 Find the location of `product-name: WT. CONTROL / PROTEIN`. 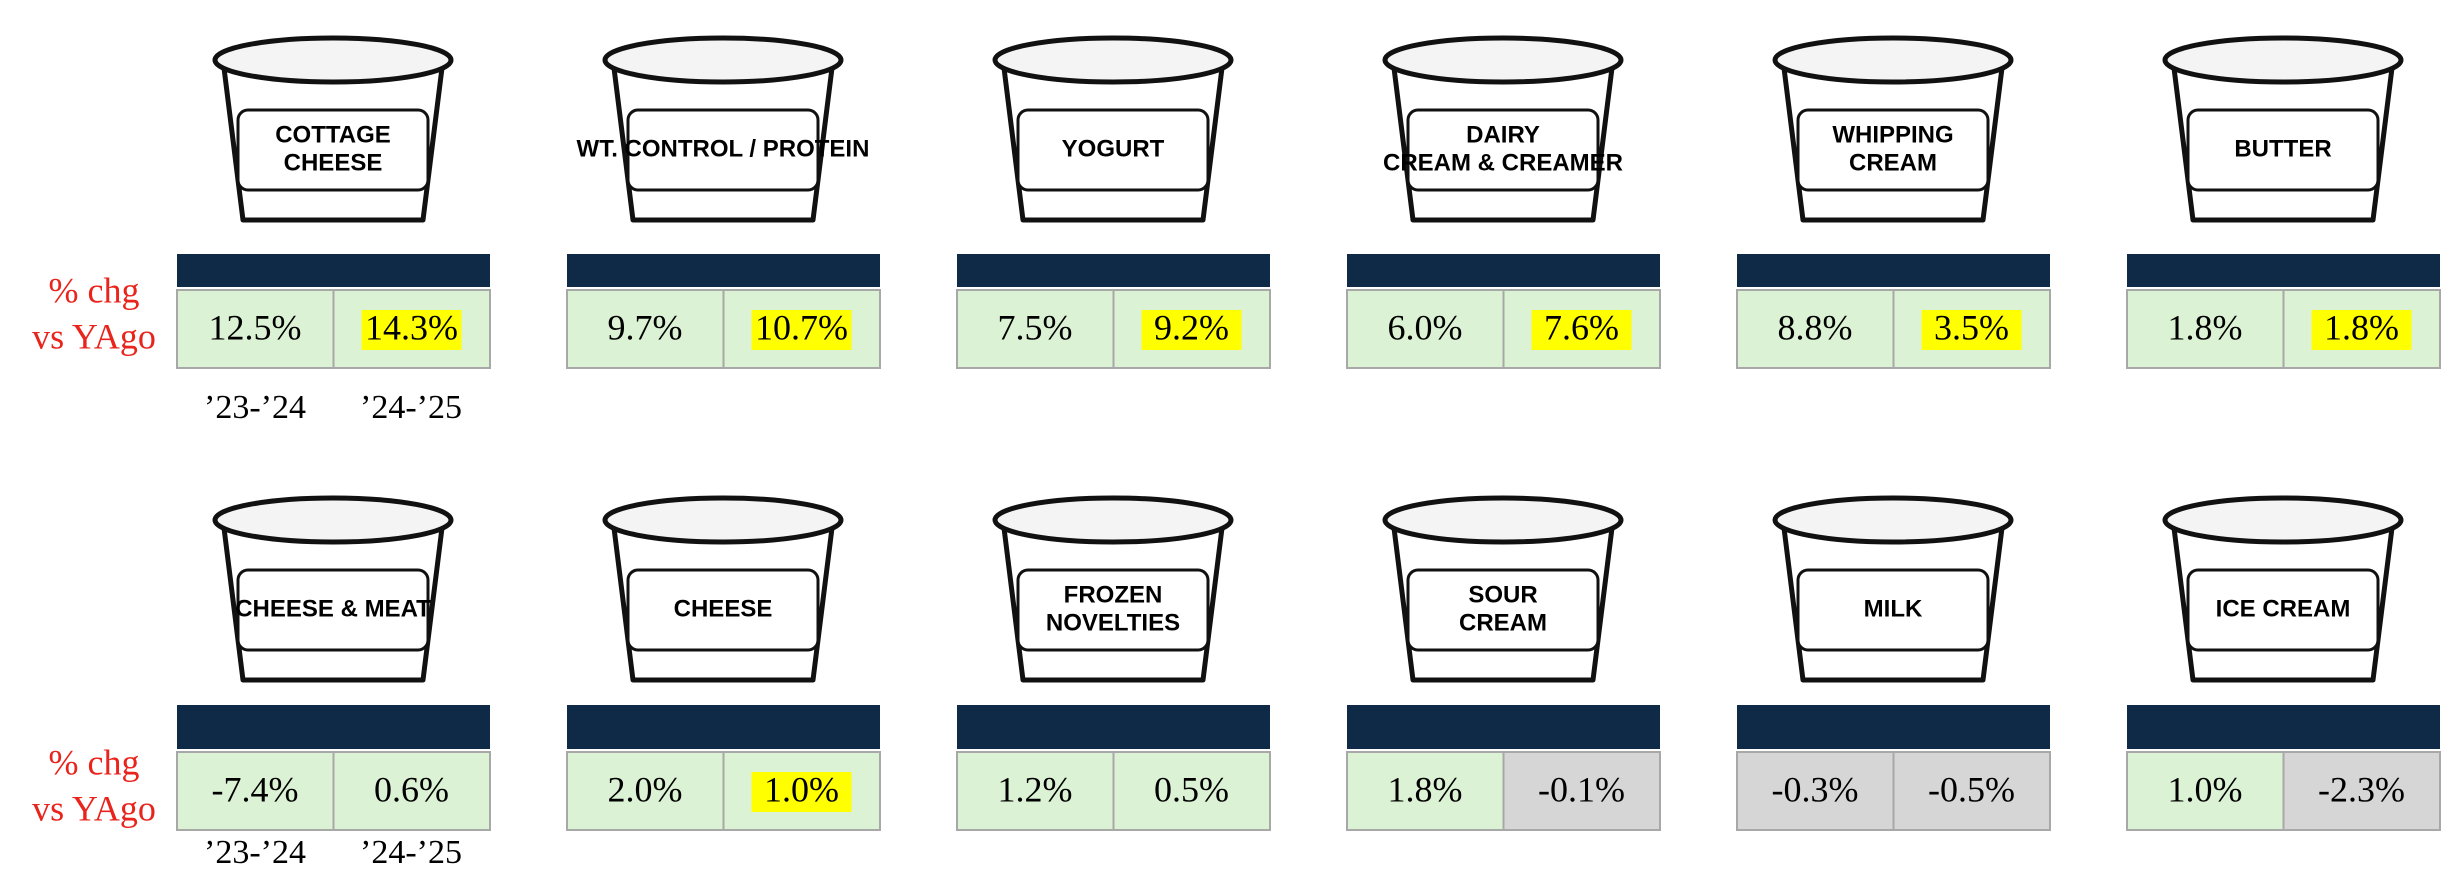

product-name: WT. CONTROL / PROTEIN is located at coordinates (723, 148).